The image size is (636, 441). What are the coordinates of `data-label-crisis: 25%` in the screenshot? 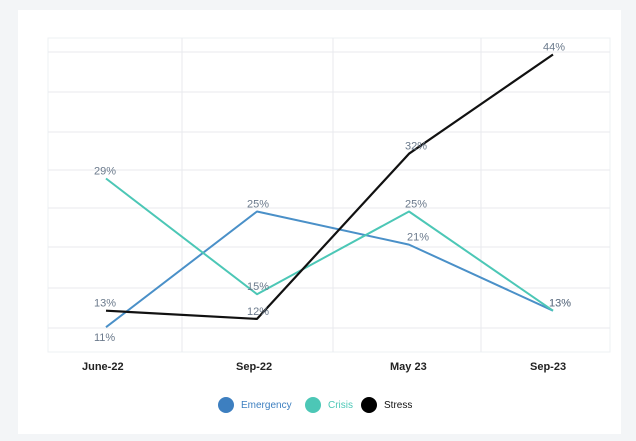 It's located at (416, 205).